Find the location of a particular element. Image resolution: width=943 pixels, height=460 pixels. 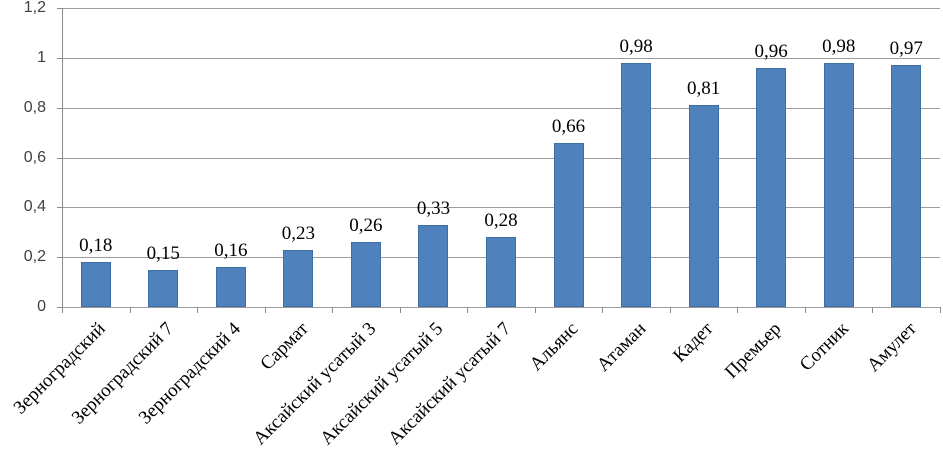

y-axis-tick-label: 0,4 is located at coordinates (34, 207).